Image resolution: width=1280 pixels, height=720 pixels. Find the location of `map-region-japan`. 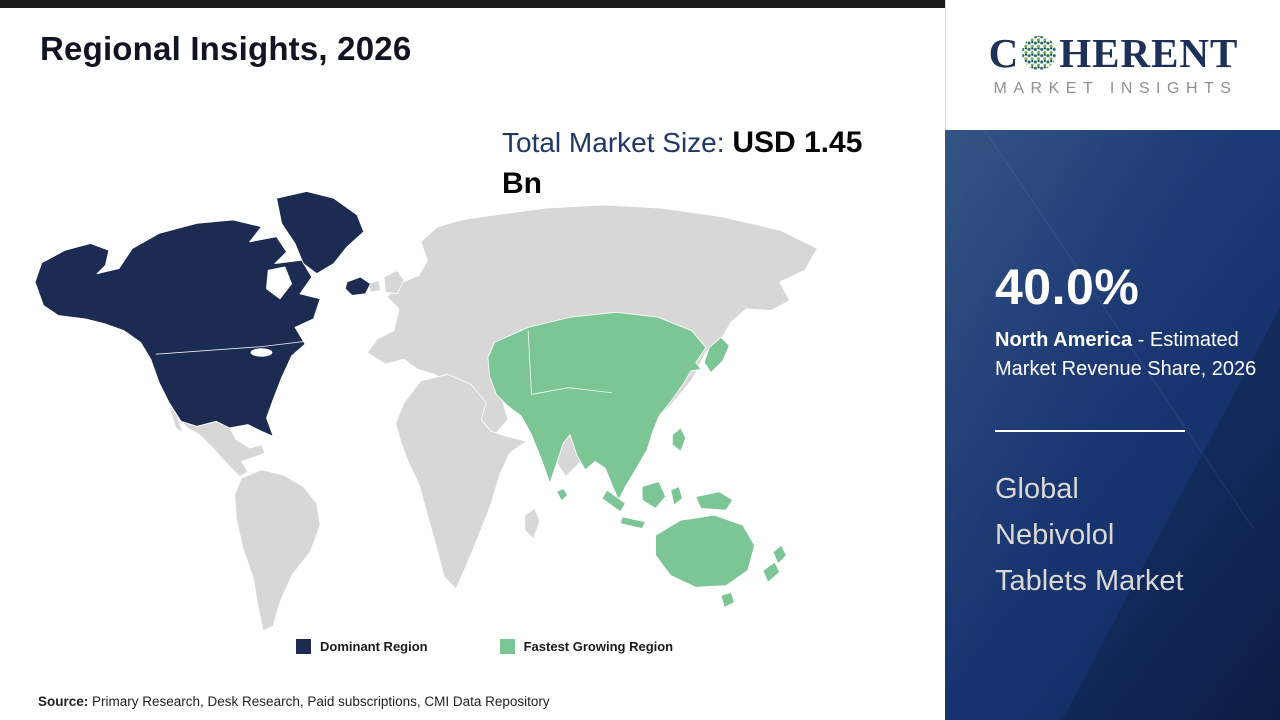

map-region-japan is located at coordinates (716, 355).